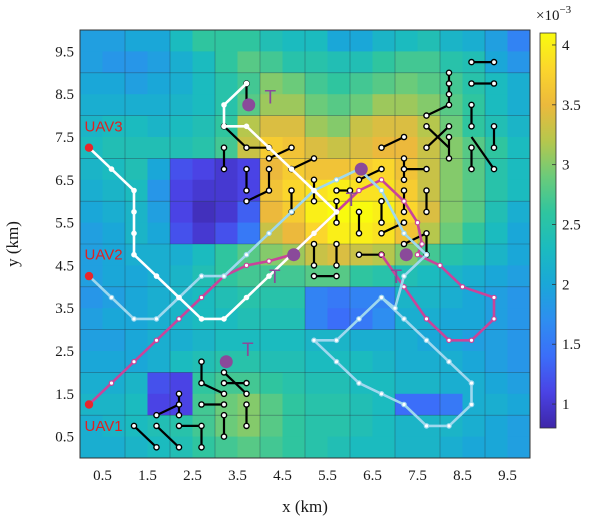 The width and height of the screenshot is (600, 522). What do you see at coordinates (64, 395) in the screenshot?
I see `y-tick-label: 1.5` at bounding box center [64, 395].